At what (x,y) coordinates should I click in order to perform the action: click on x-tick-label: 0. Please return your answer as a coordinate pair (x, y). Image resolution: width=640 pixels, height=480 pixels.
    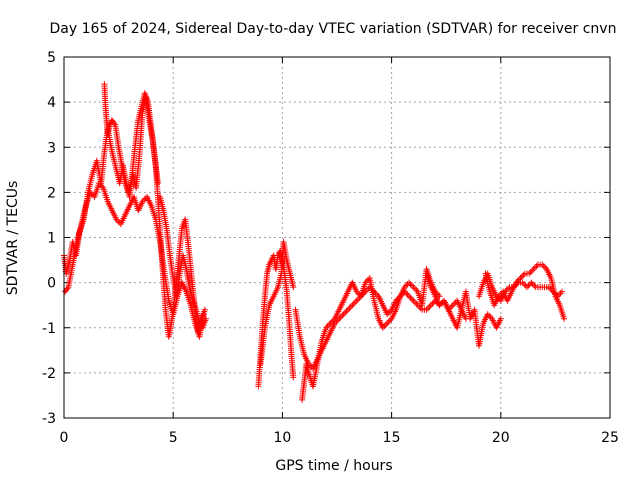
    Looking at the image, I should click on (64, 438).